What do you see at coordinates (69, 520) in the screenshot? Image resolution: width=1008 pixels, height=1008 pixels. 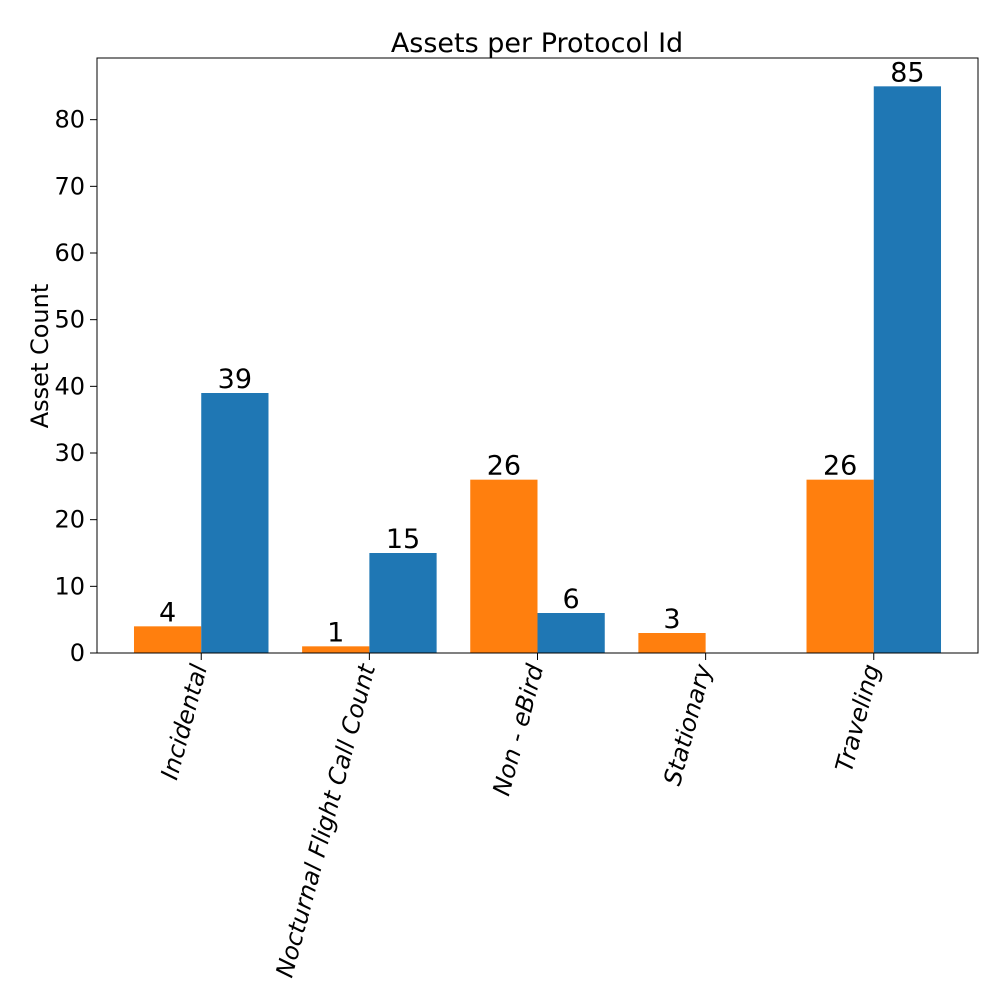 I see `y-tick-label: 20` at bounding box center [69, 520].